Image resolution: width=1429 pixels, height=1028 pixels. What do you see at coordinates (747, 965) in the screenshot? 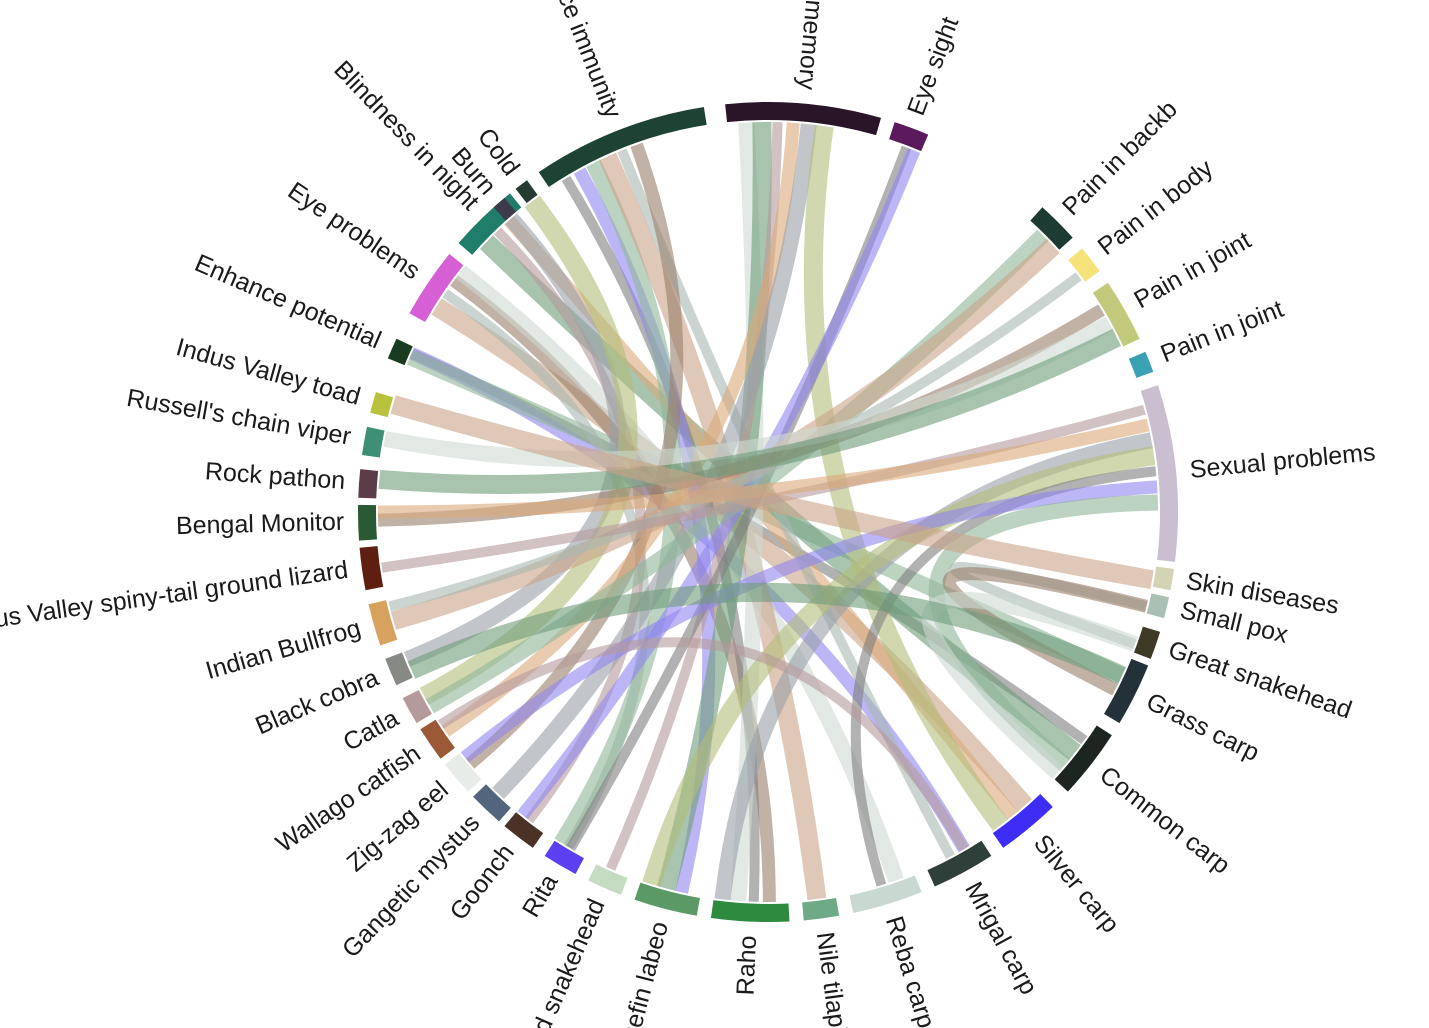
I see `sector-label: Raho` at bounding box center [747, 965].